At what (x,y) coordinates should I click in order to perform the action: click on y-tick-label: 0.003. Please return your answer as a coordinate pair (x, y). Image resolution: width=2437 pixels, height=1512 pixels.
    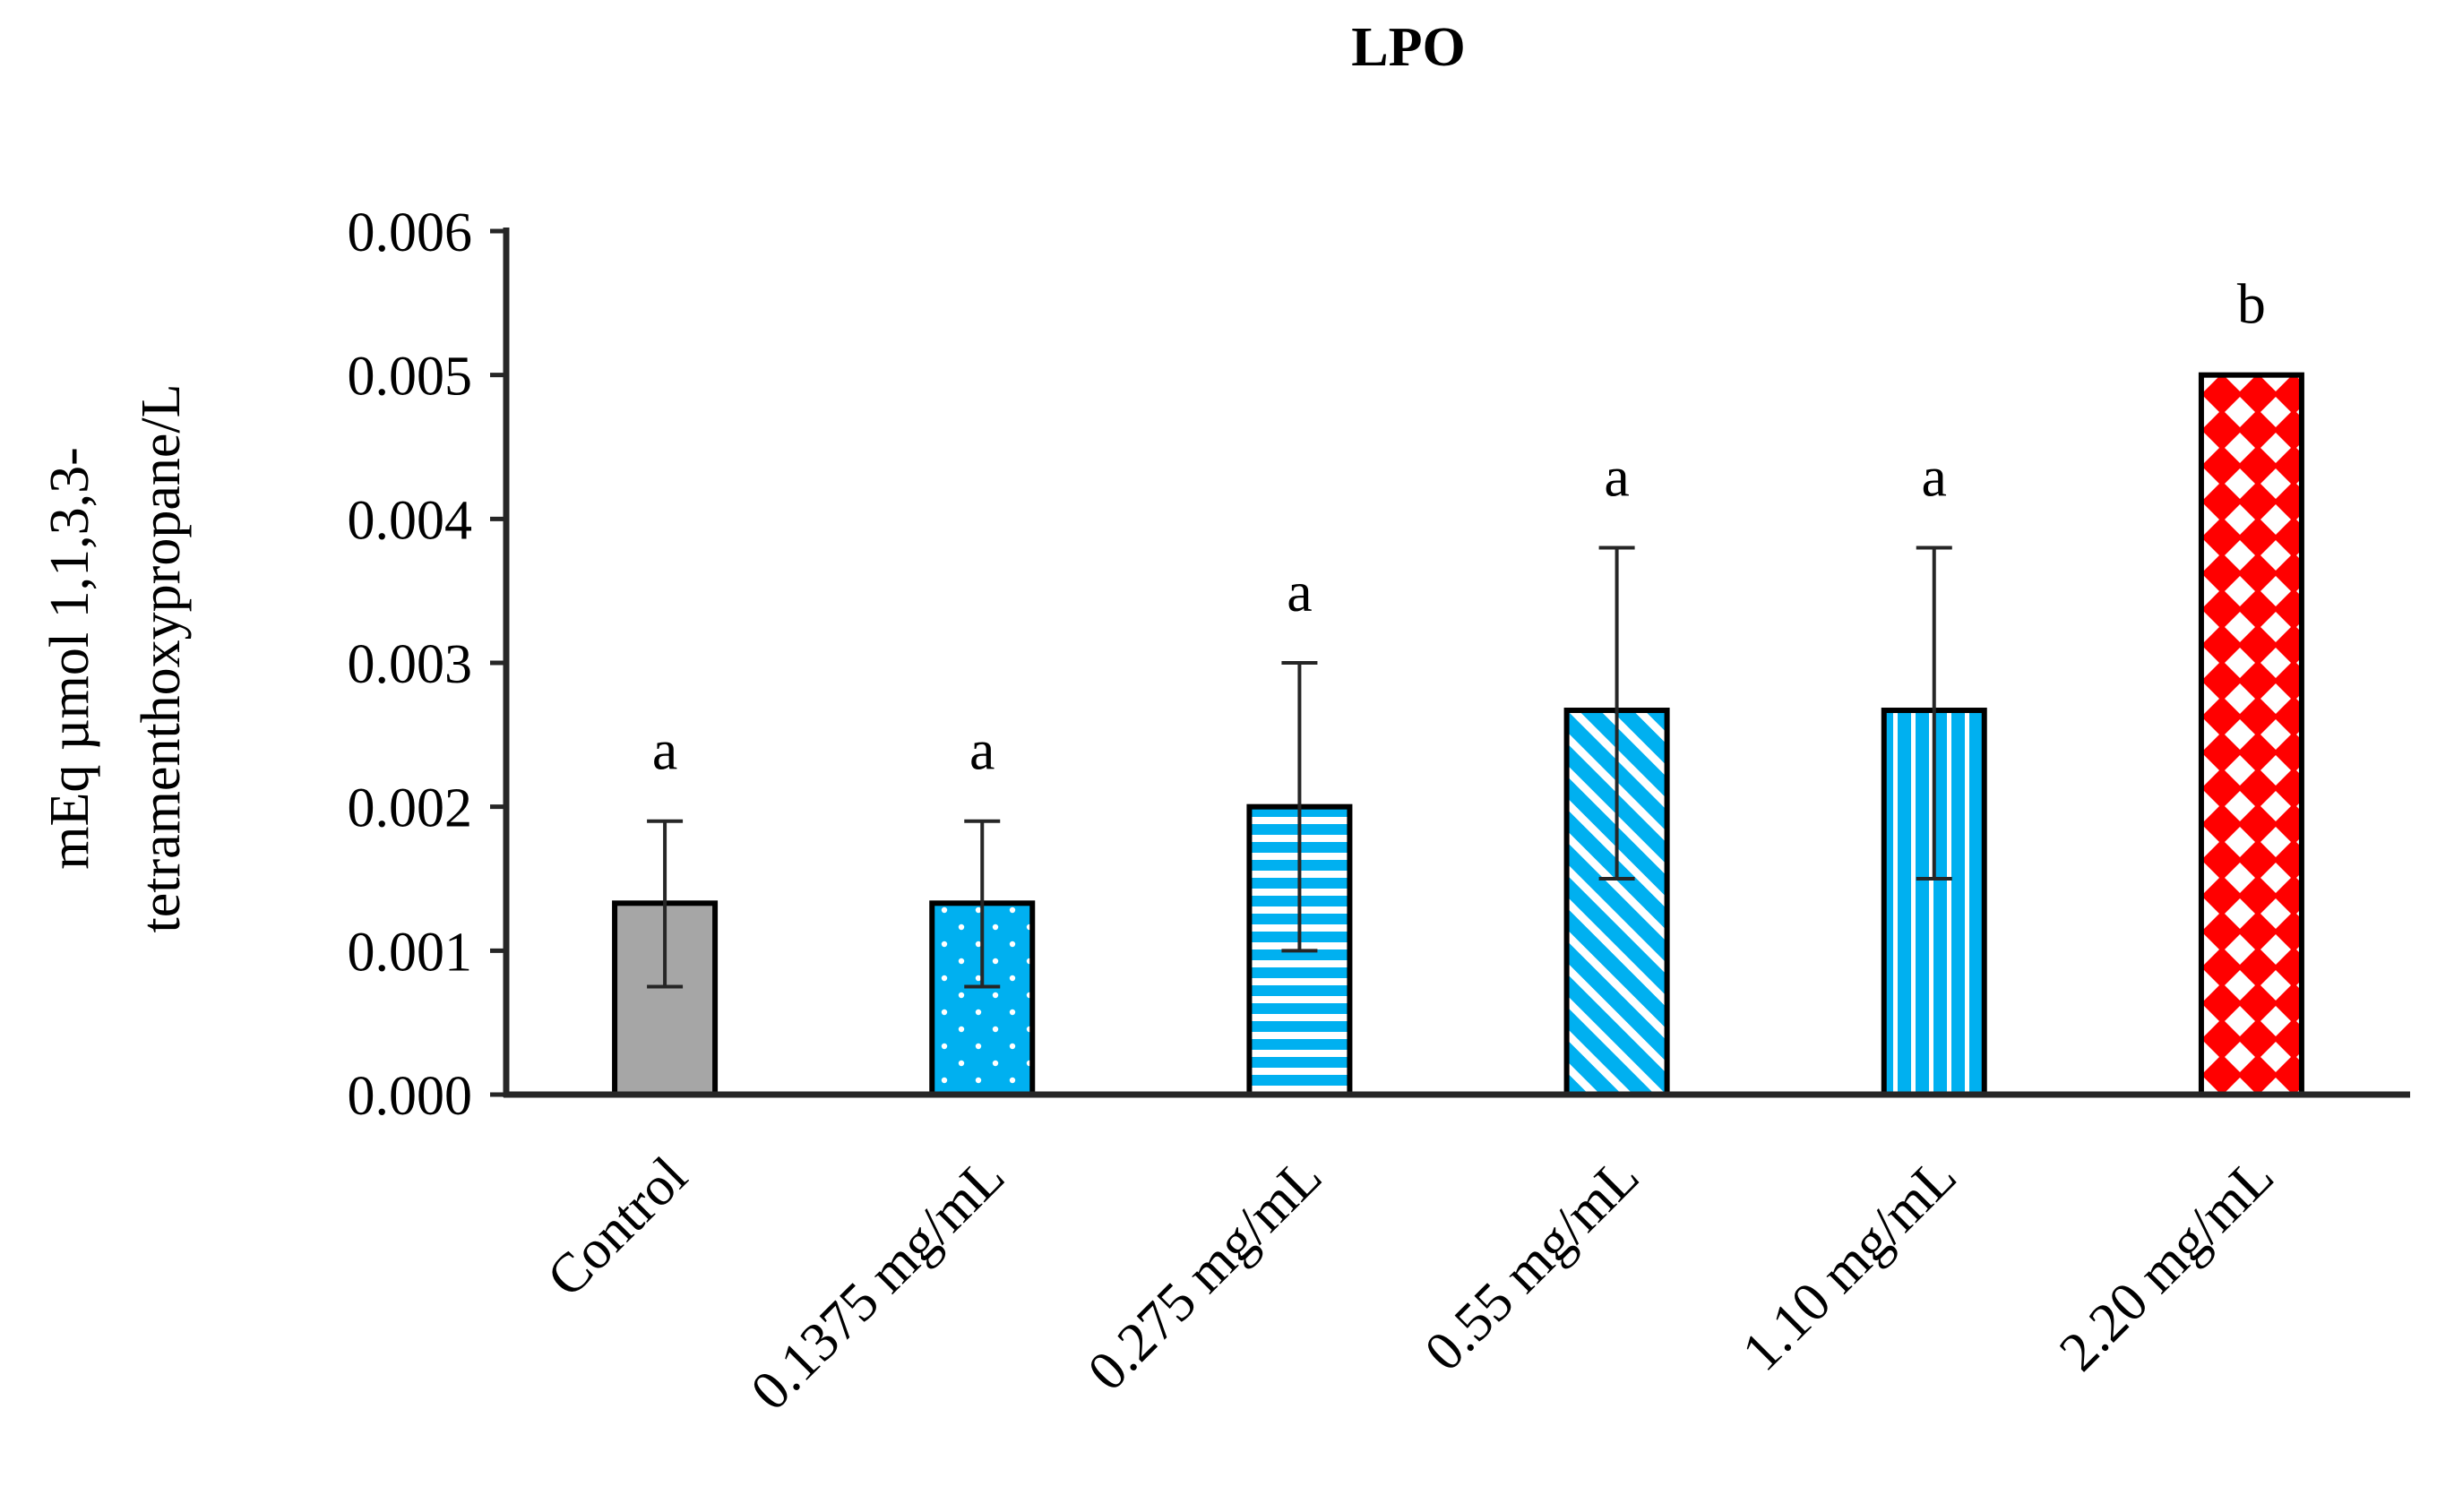
    Looking at the image, I should click on (410, 664).